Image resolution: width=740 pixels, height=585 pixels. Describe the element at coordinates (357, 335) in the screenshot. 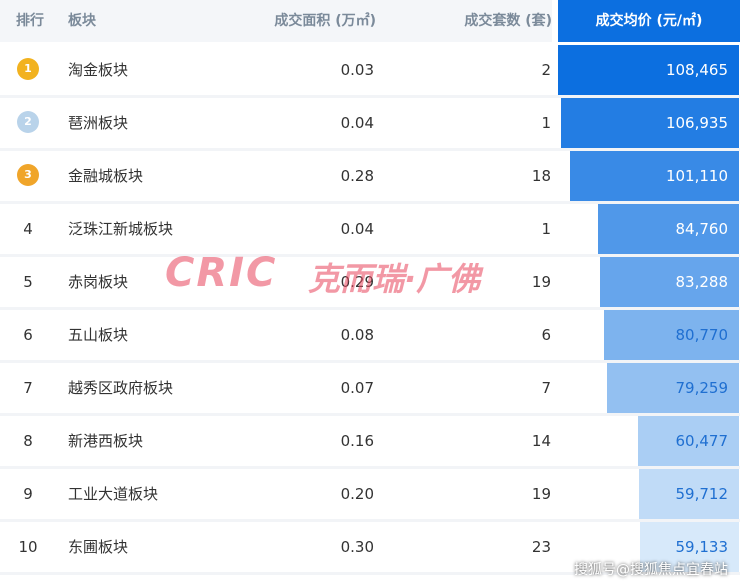

I see `area: 0.08` at that location.